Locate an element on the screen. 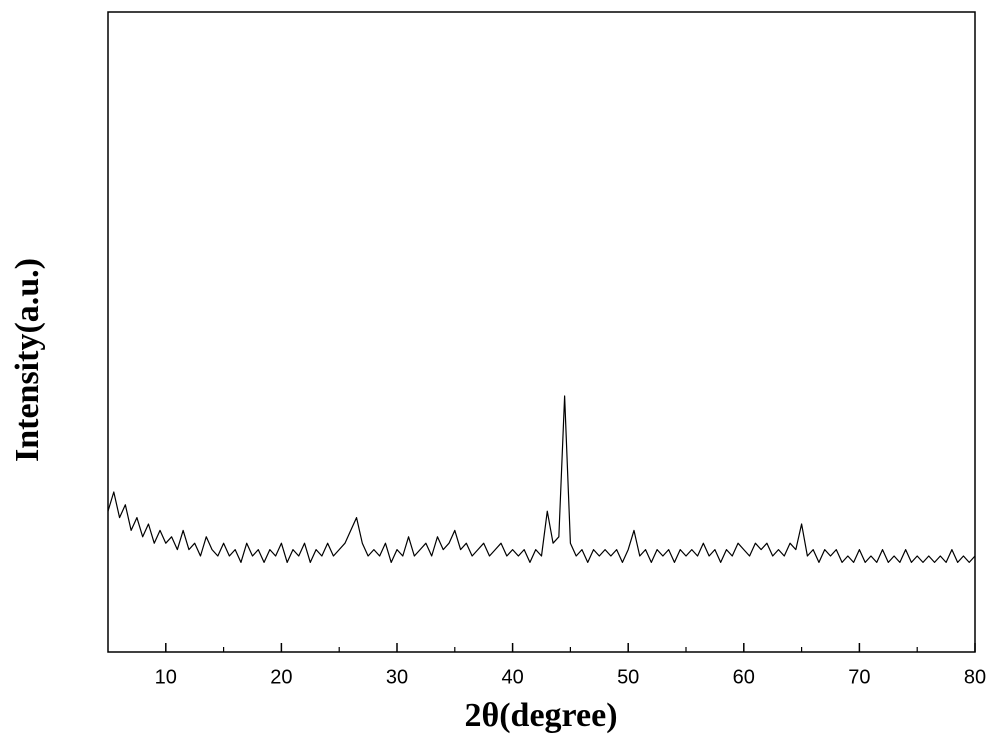 The height and width of the screenshot is (752, 1000). y-axis-label: Intensity(a.u.) is located at coordinates (27, 360).